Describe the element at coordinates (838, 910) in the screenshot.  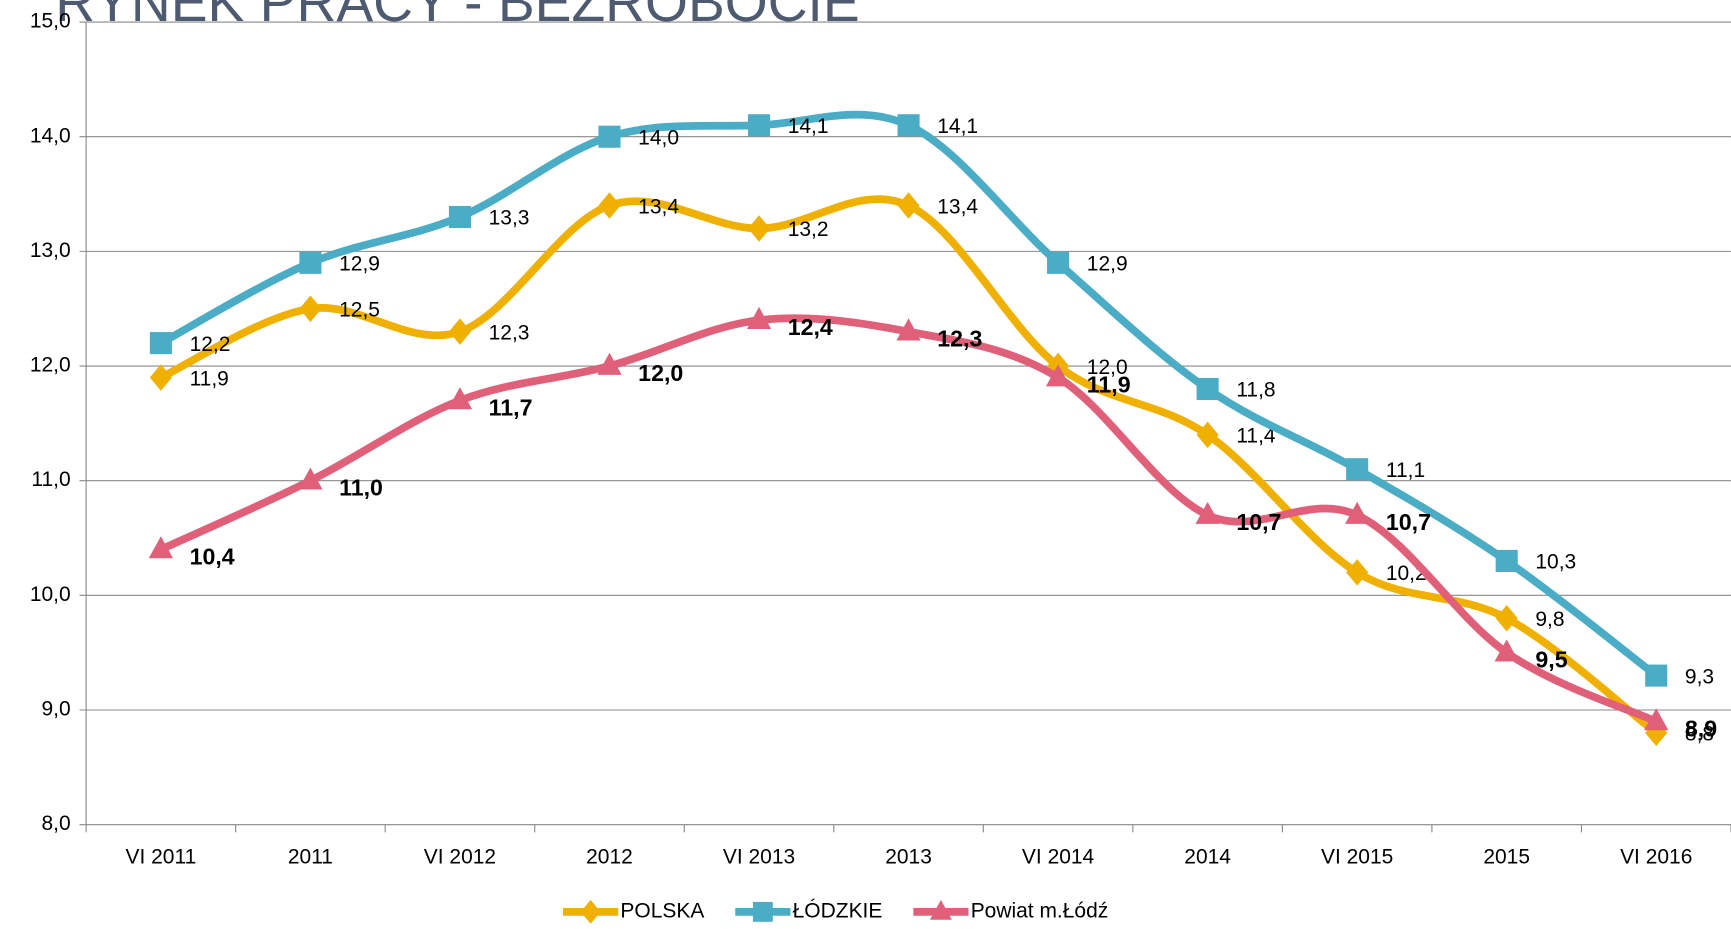
I see `legend-label: ŁÓDZKIE` at that location.